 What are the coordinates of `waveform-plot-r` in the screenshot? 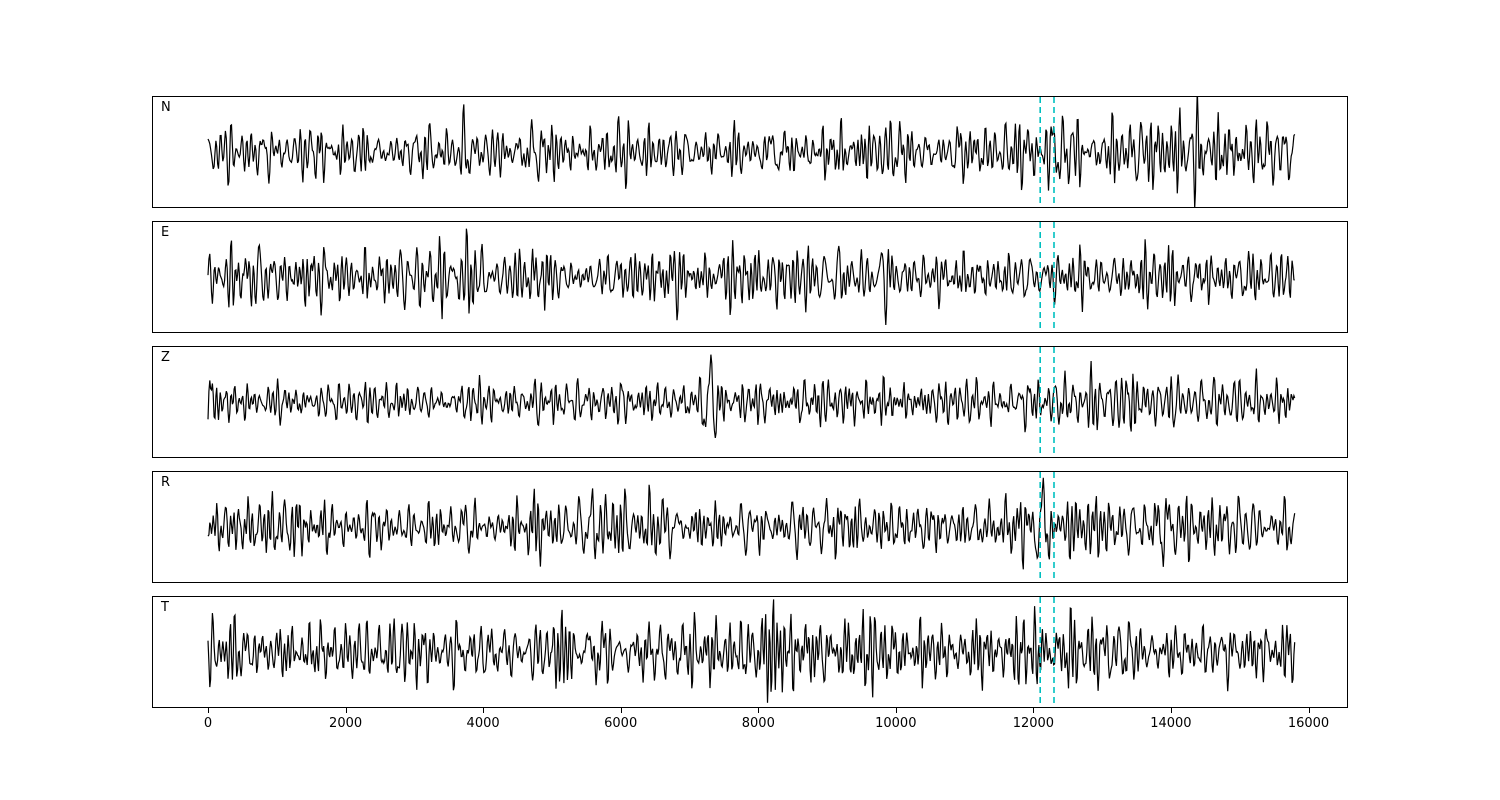 It's located at (751, 527).